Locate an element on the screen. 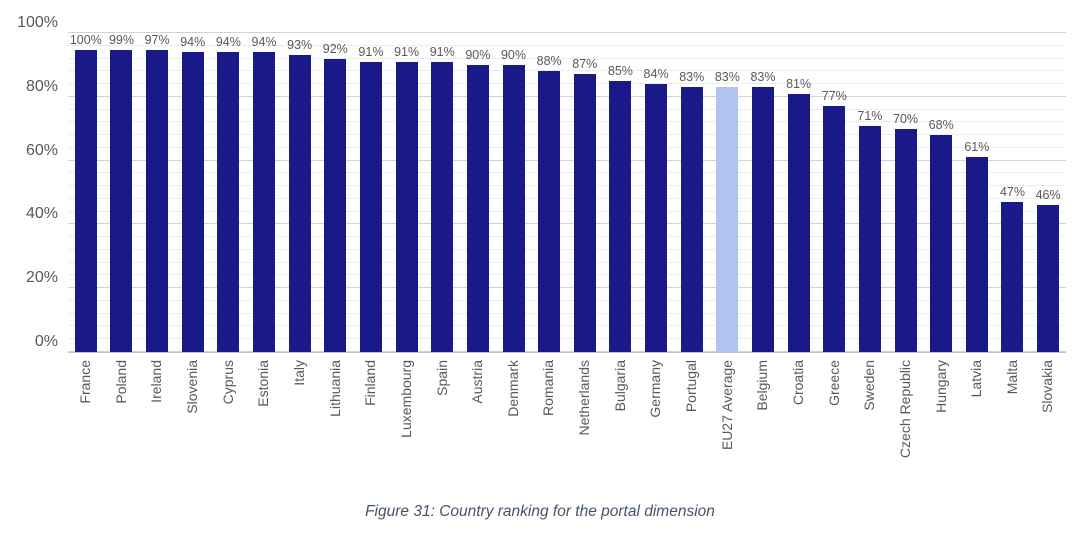 This screenshot has width=1080, height=543. x-axis-label-cell: Ireland is located at coordinates (157, 429).